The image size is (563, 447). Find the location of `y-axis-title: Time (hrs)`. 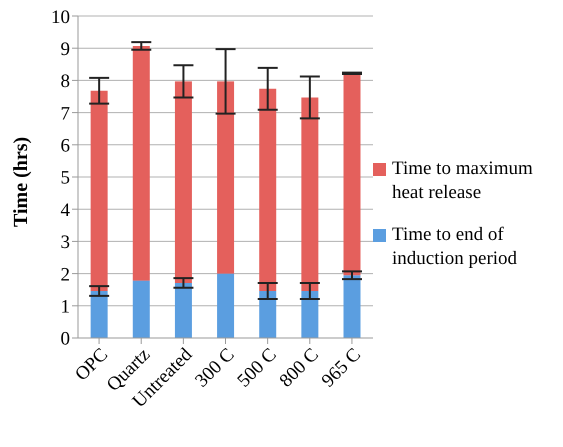

y-axis-title: Time (hrs) is located at coordinates (21, 181).